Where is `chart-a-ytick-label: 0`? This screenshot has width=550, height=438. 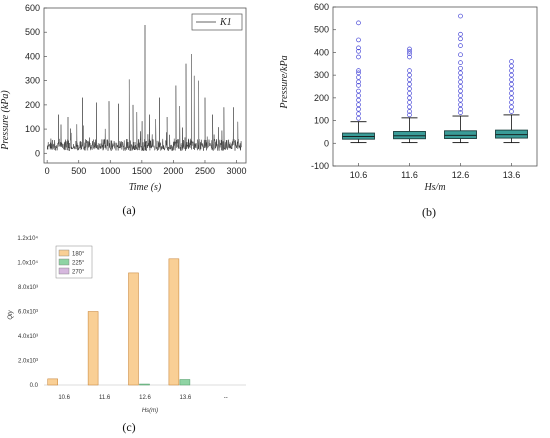 chart-a-ytick-label: 0 is located at coordinates (37, 153).